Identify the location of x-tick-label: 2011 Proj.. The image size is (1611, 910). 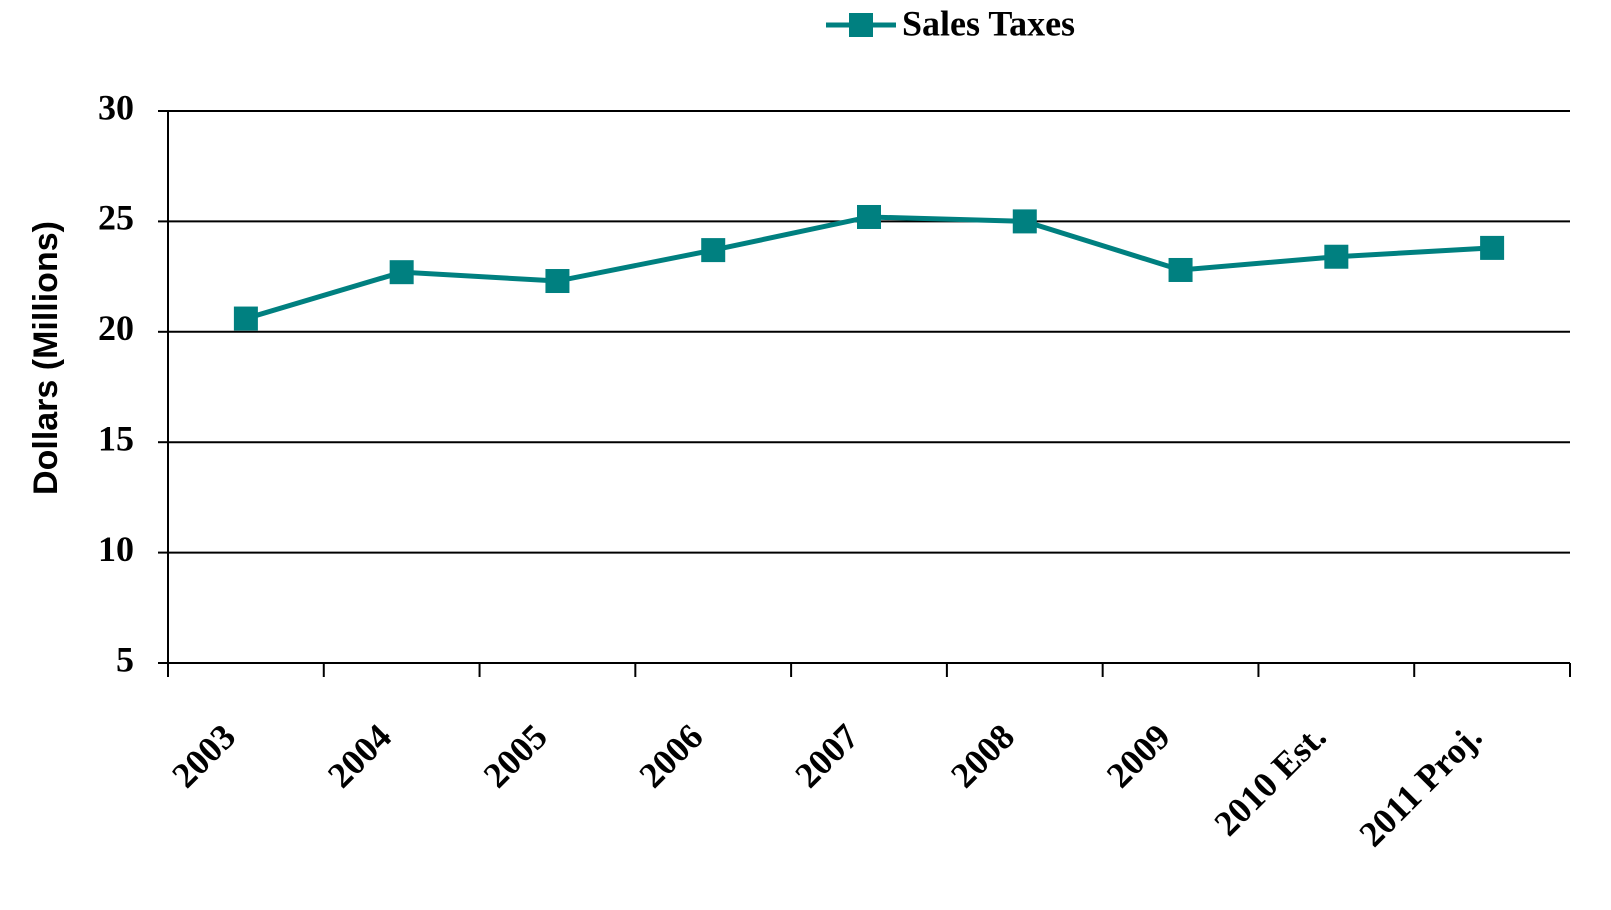
(1420, 785).